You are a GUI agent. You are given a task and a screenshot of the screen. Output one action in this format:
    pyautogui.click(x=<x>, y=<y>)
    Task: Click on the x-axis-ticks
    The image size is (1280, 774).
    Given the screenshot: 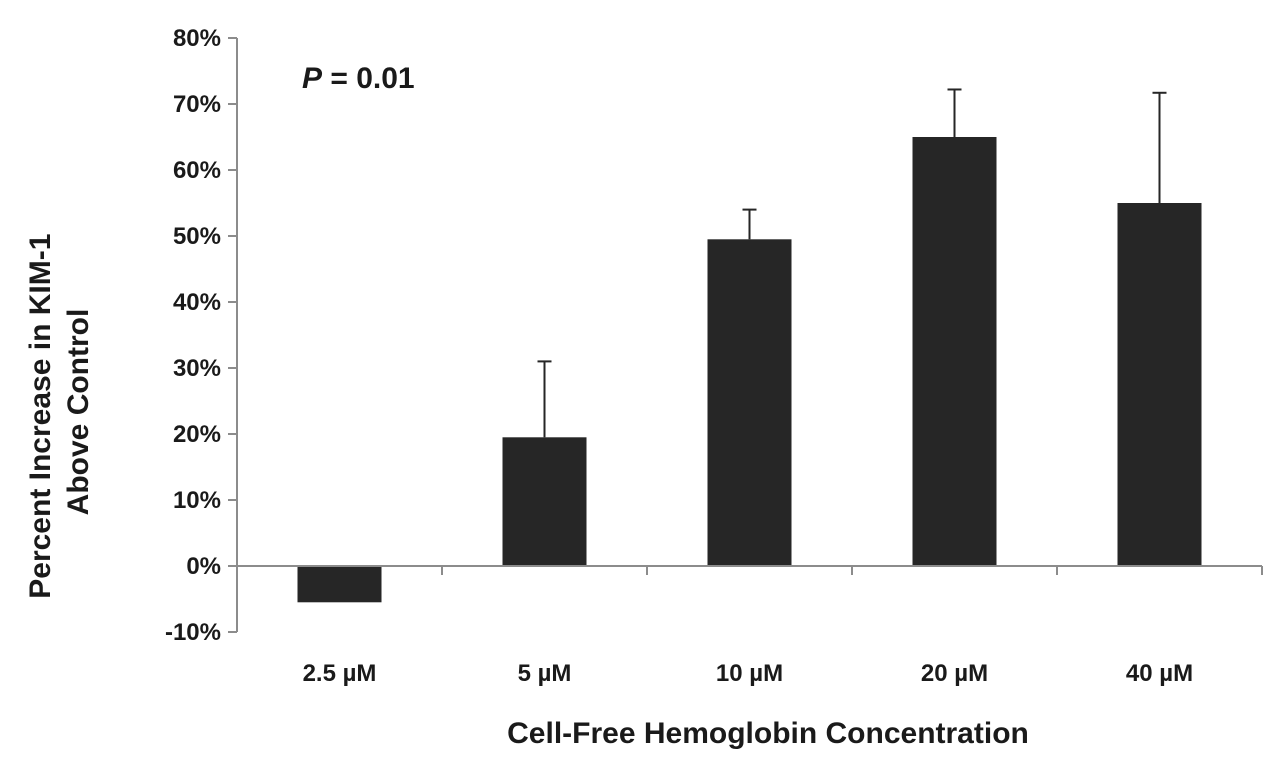 What is the action you would take?
    pyautogui.click(x=749, y=570)
    